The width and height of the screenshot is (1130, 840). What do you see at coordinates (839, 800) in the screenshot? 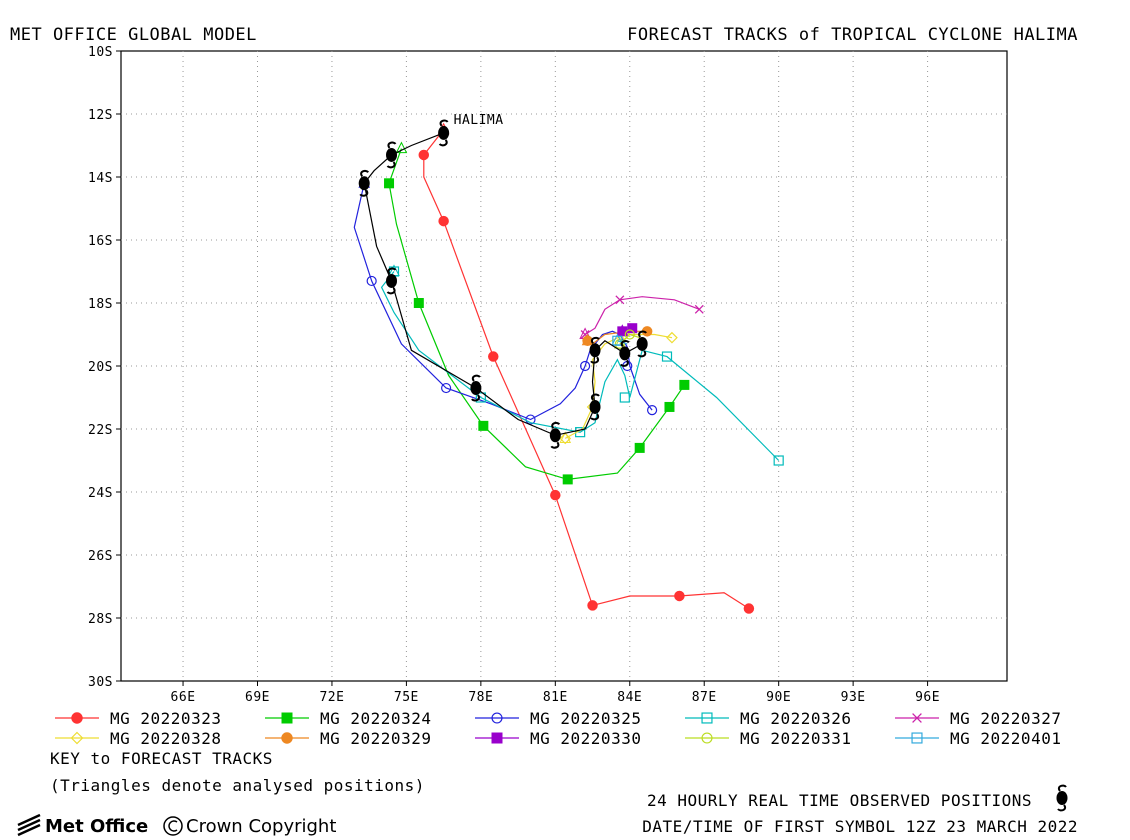
I see `observed-positions-label: 24 HOURLY REAL TIME OBSERVED POSITIONS` at bounding box center [839, 800].